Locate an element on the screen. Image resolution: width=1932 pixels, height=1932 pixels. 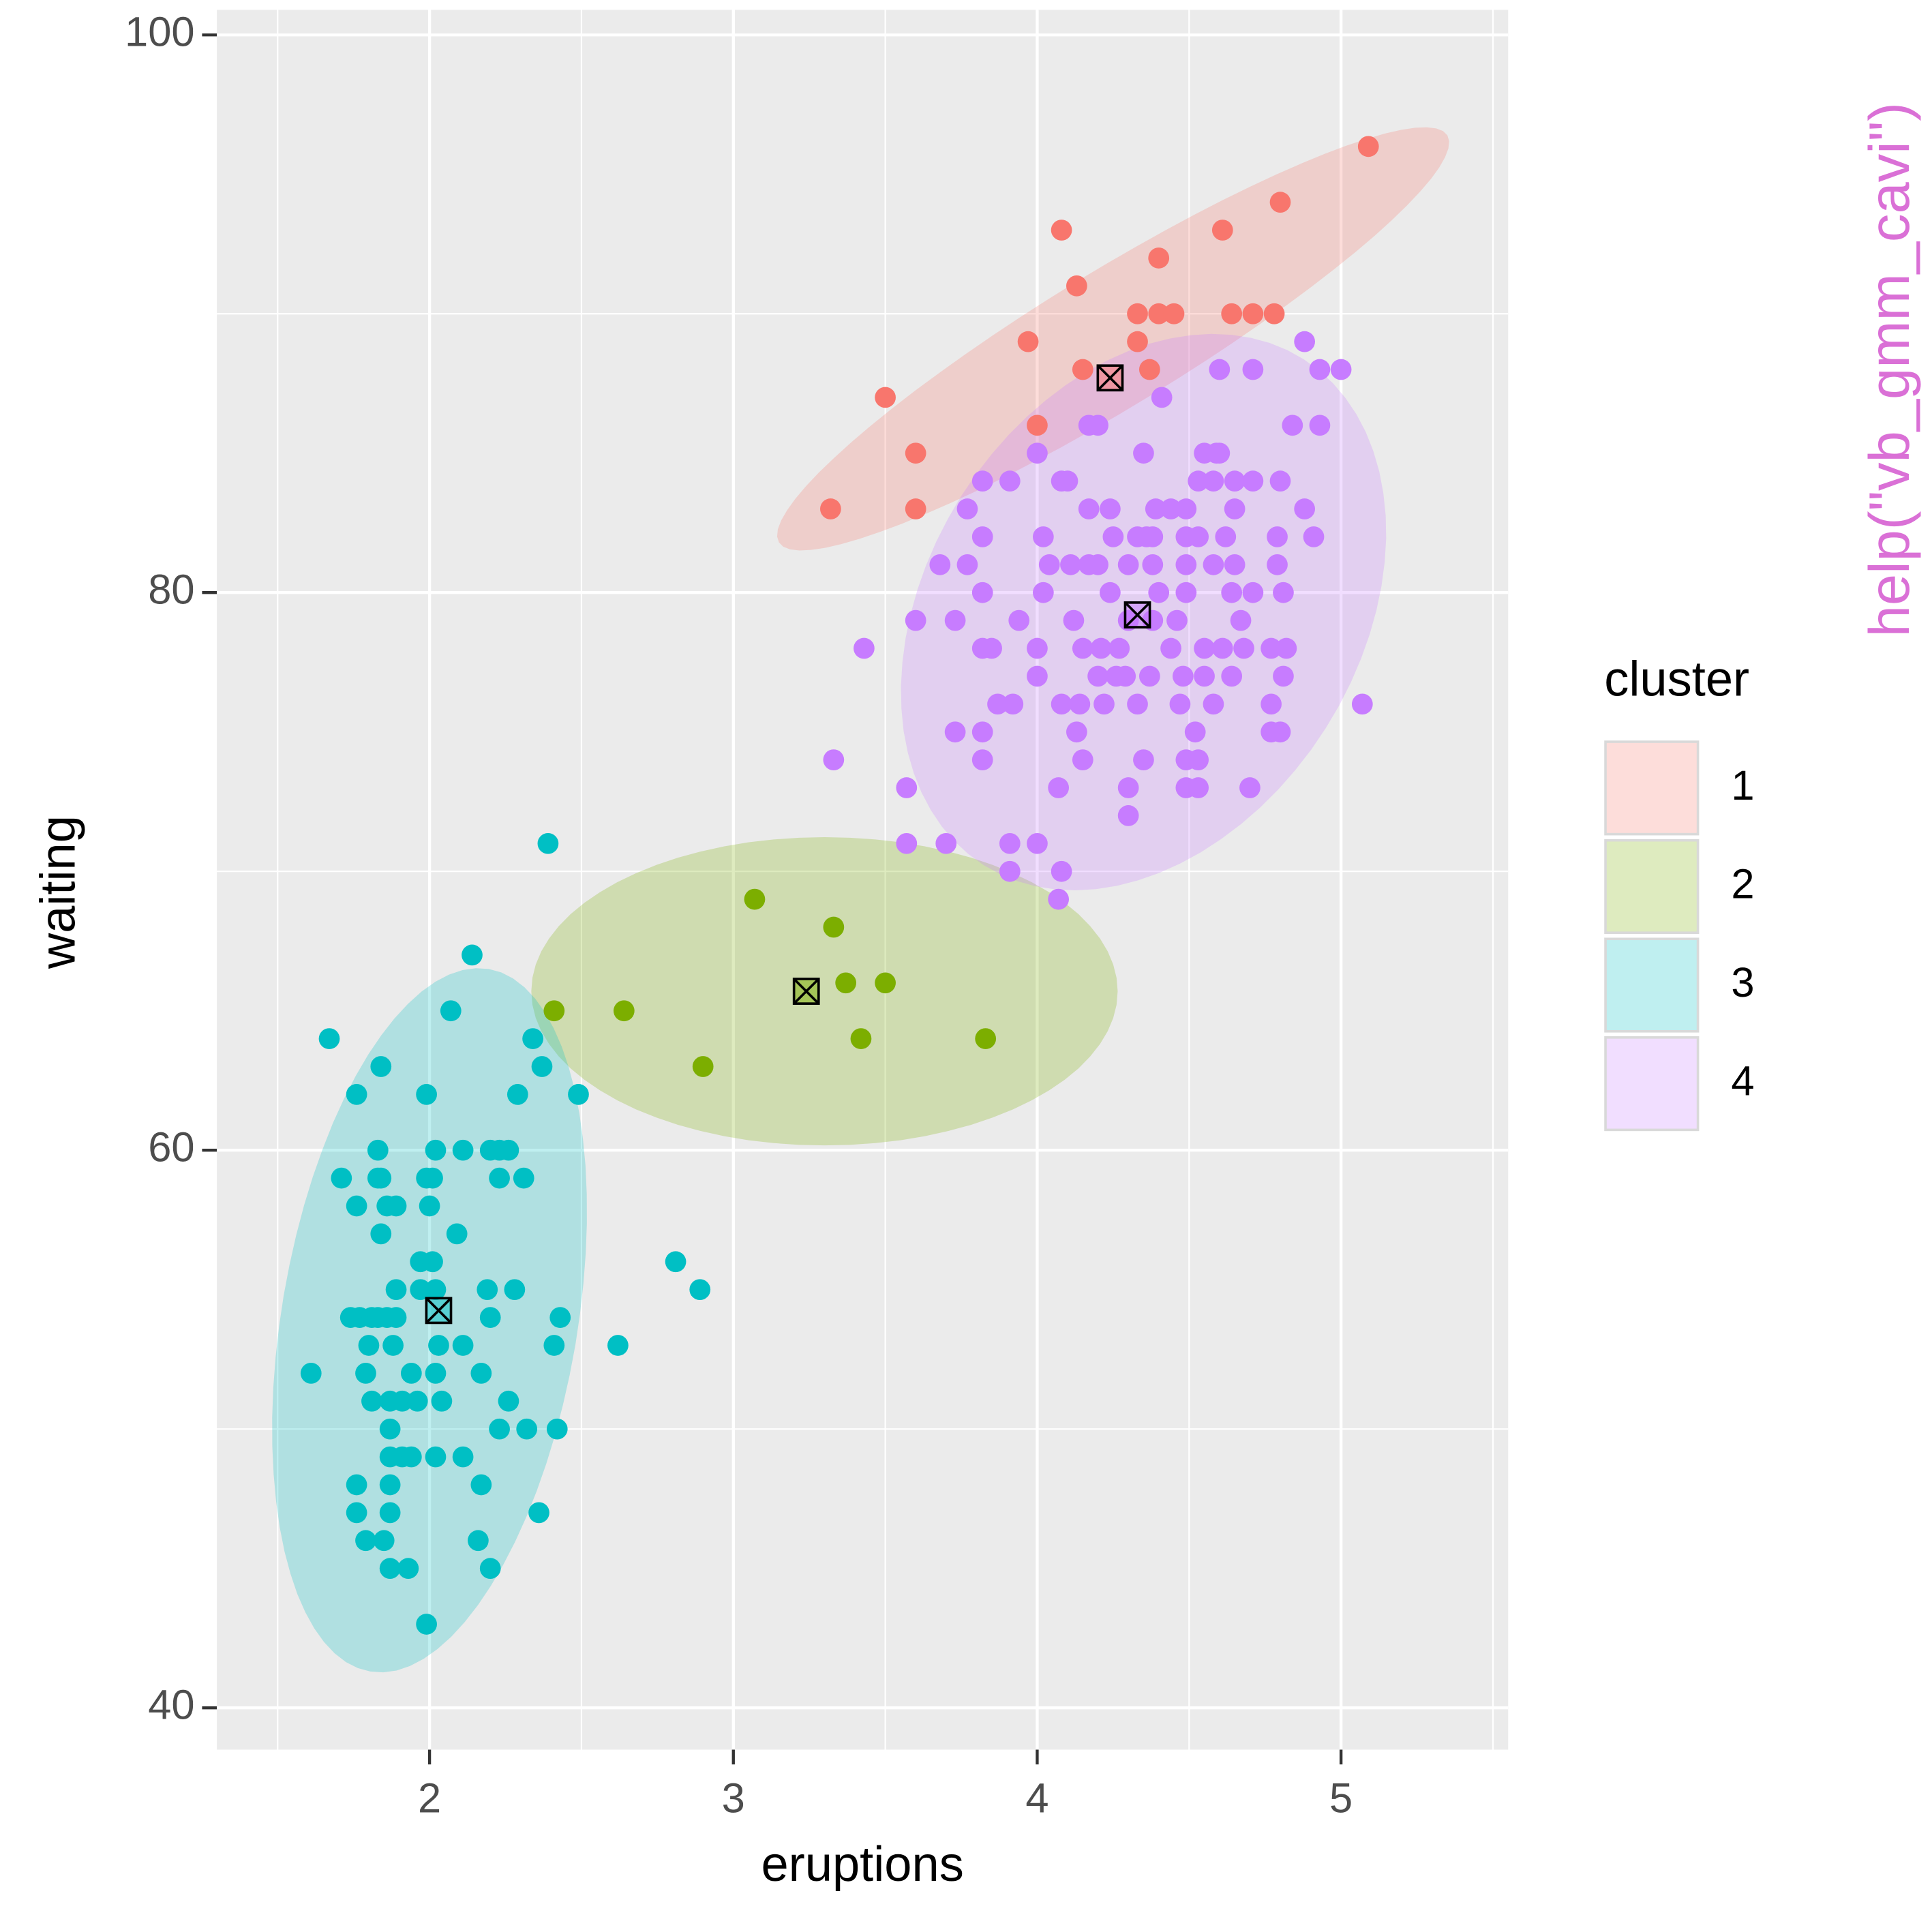
x-tick-label: 4 is located at coordinates (1036, 1798).